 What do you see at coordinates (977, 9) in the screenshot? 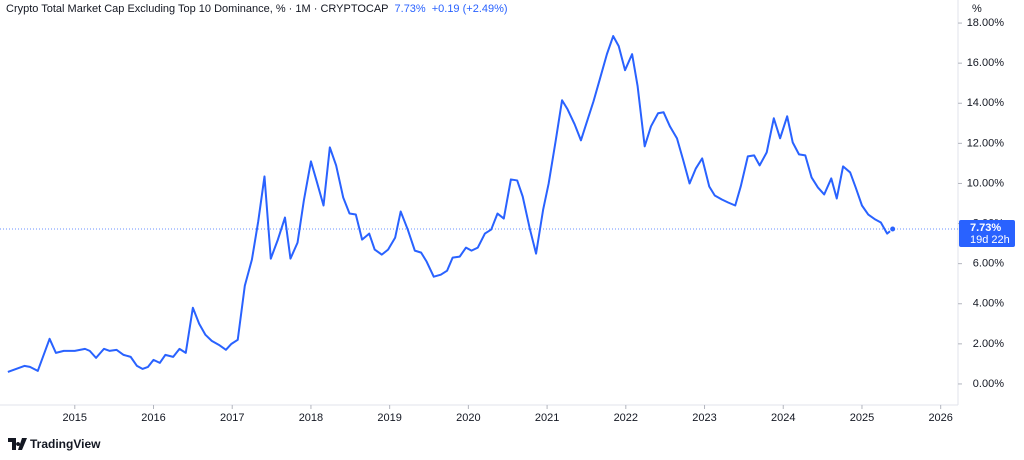
I see `axis-unit: %` at bounding box center [977, 9].